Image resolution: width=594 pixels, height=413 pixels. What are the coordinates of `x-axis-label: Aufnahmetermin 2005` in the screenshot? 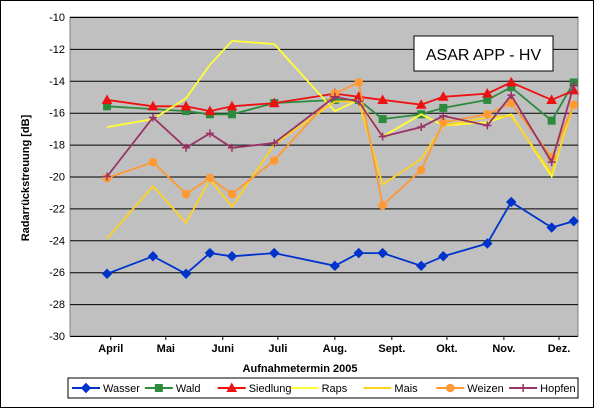 It's located at (300, 369).